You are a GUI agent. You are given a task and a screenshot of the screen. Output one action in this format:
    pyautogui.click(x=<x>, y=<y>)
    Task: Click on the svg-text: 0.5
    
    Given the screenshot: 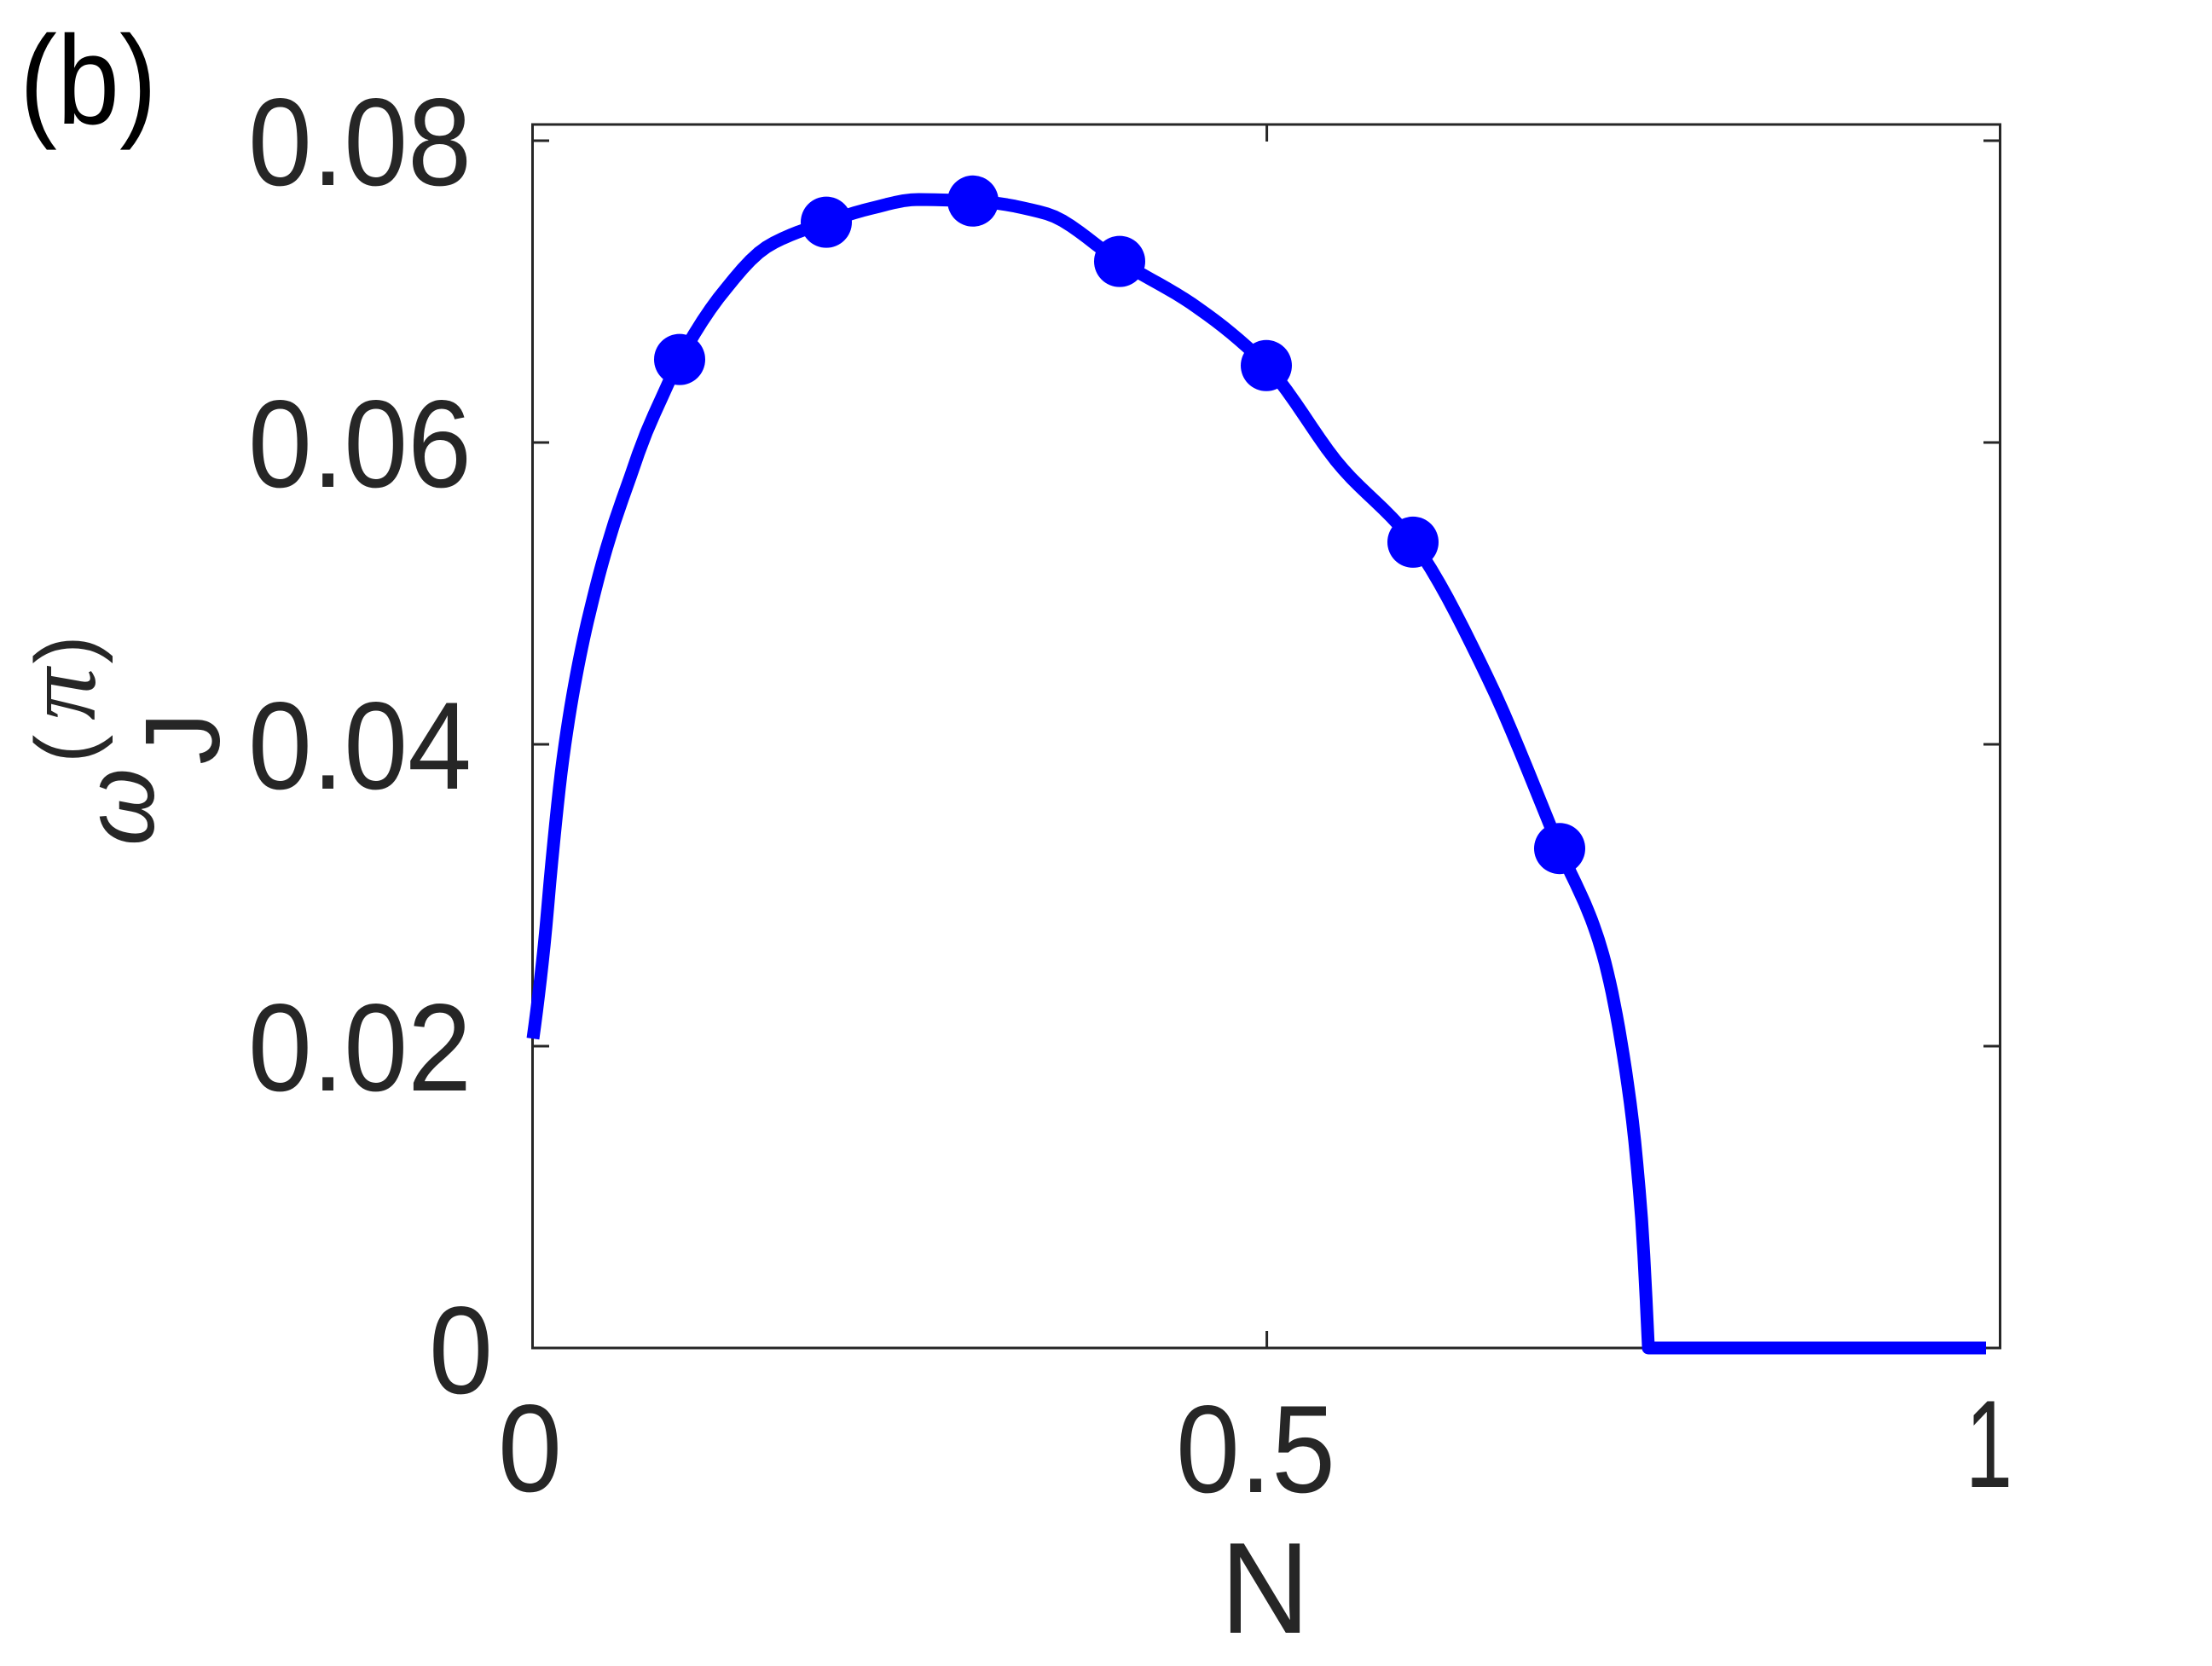 What is the action you would take?
    pyautogui.click(x=1256, y=1449)
    